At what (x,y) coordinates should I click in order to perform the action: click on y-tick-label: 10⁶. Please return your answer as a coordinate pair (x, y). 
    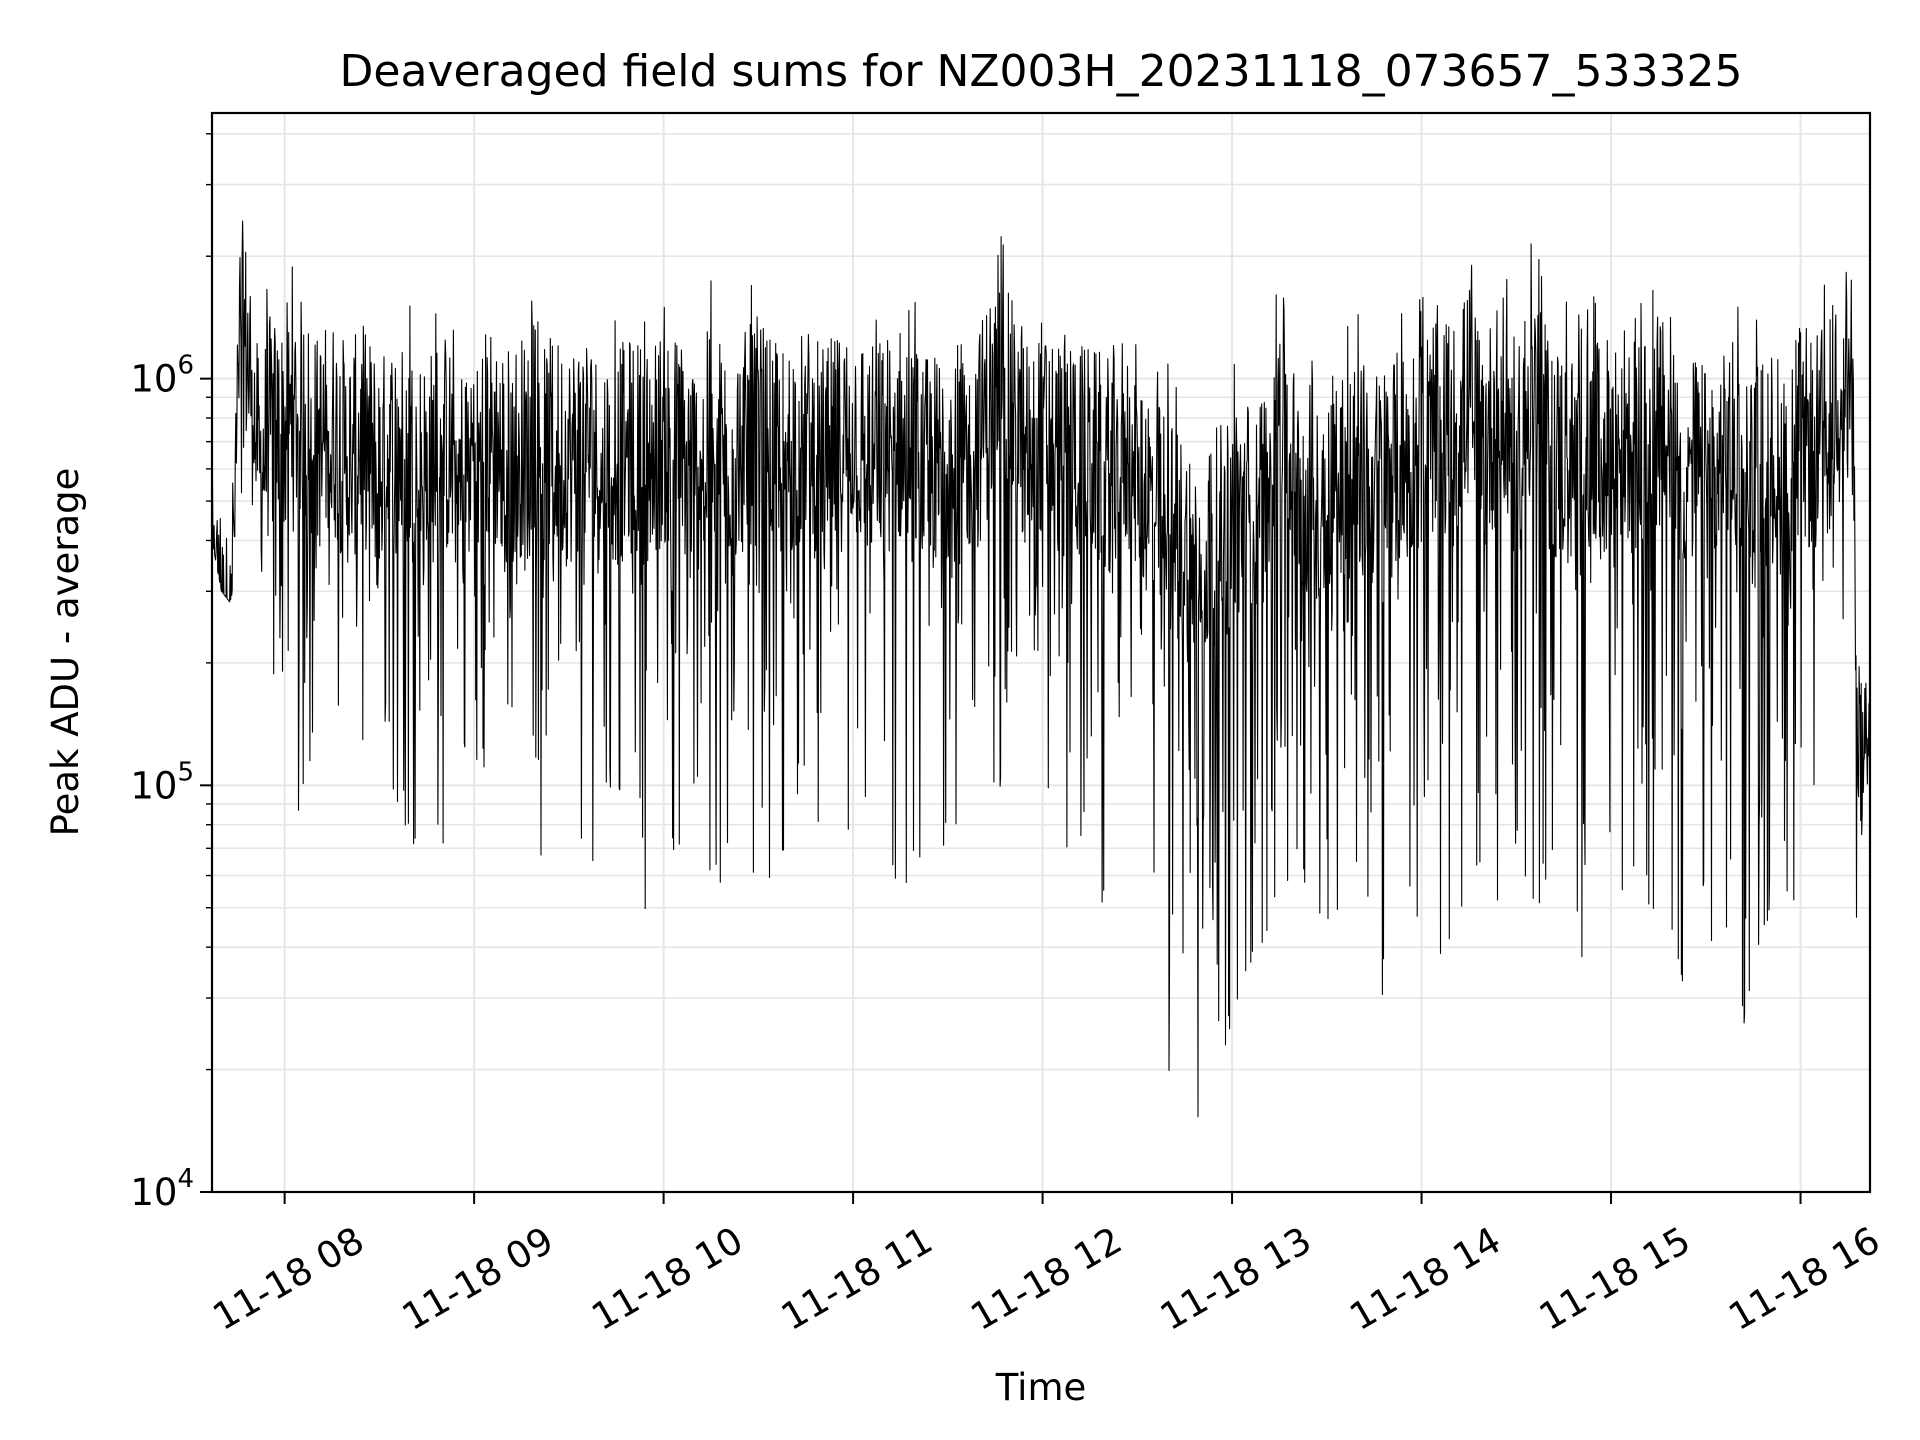
    Looking at the image, I should click on (162, 376).